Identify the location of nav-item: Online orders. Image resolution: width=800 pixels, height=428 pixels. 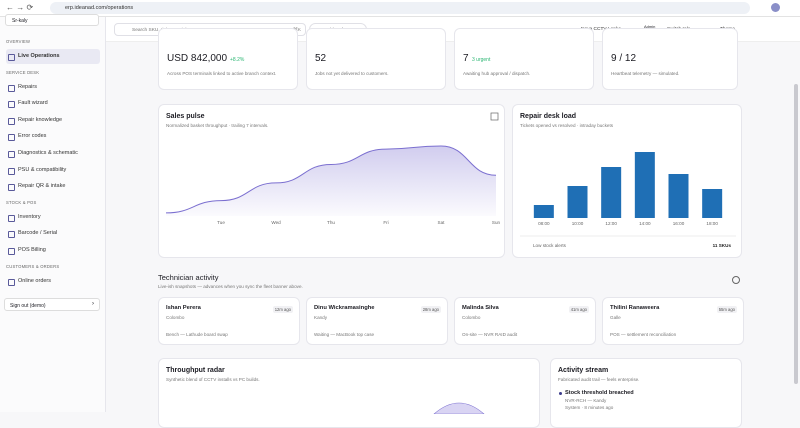
(53, 281).